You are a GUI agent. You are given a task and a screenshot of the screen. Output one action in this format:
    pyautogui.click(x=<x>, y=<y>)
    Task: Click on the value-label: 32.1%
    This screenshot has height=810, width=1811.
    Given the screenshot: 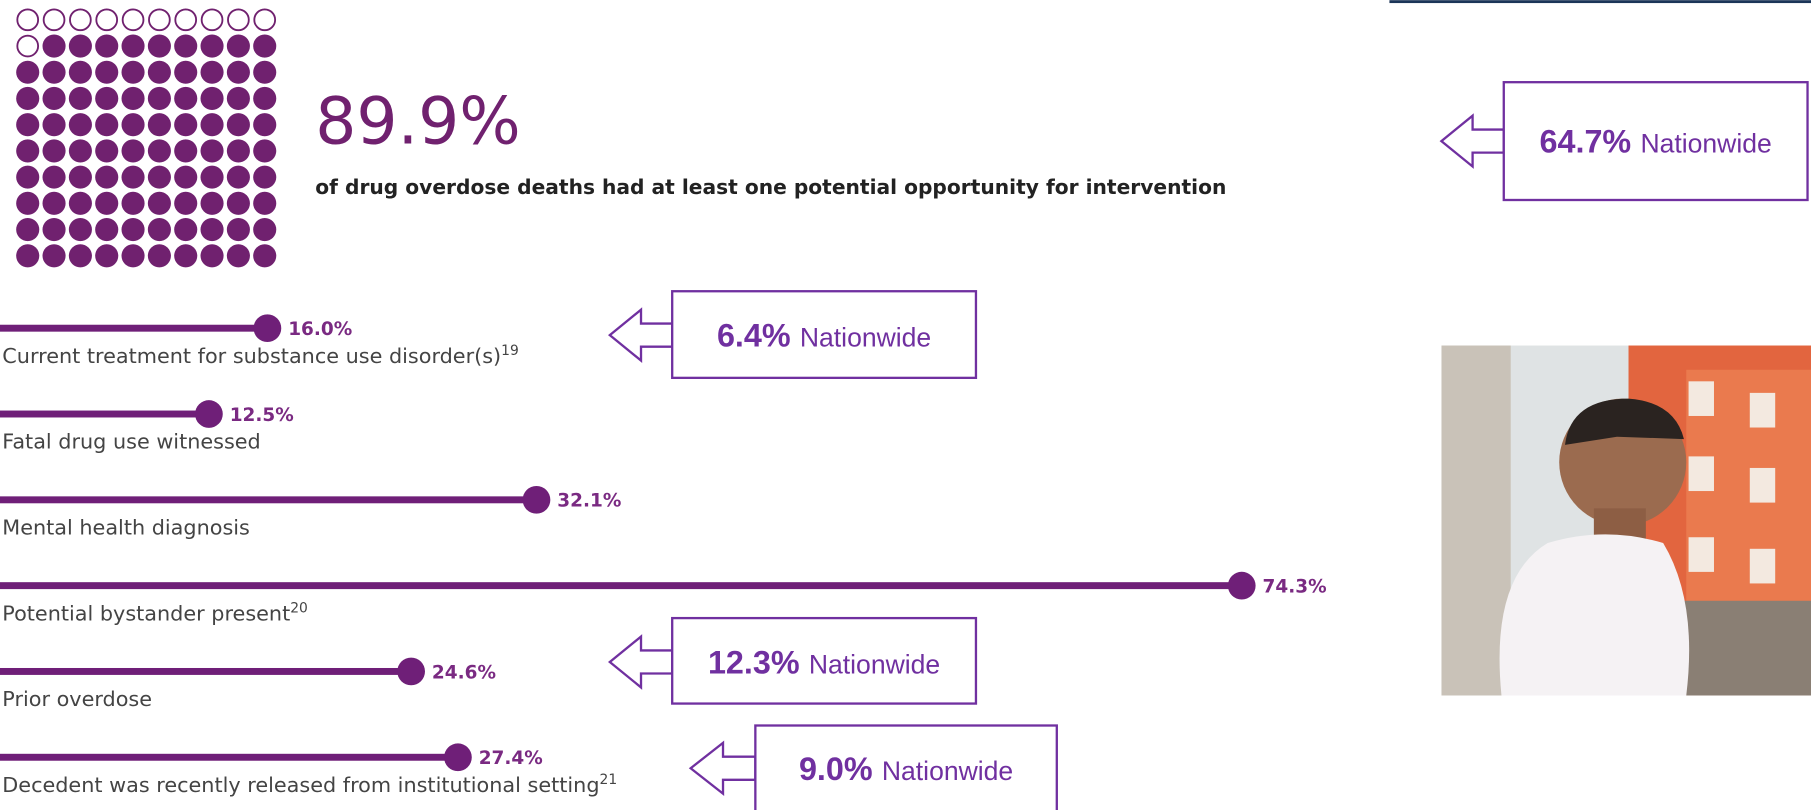 What is the action you would take?
    pyautogui.click(x=589, y=501)
    